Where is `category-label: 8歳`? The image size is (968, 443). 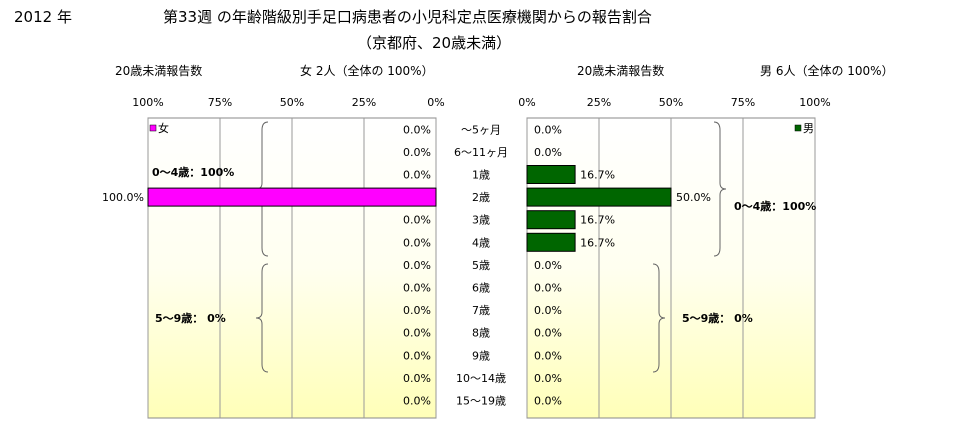 category-label: 8歳 is located at coordinates (481, 333).